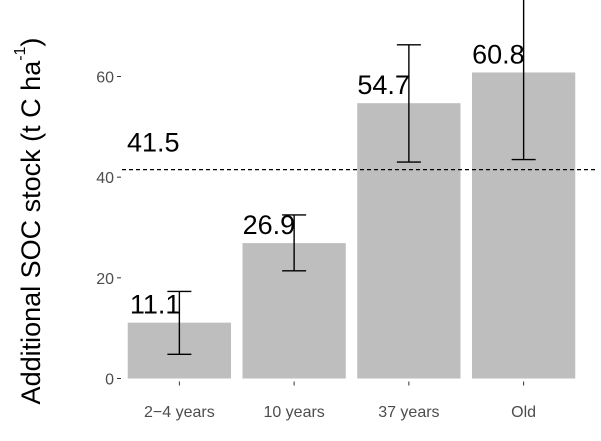  What do you see at coordinates (269, 225) in the screenshot?
I see `bar-value-label: 26.9` at bounding box center [269, 225].